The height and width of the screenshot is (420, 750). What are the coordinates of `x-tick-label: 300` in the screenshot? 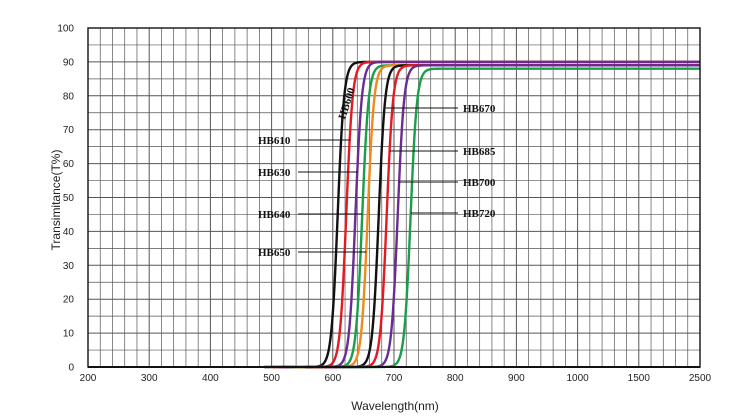 It's located at (149, 378).